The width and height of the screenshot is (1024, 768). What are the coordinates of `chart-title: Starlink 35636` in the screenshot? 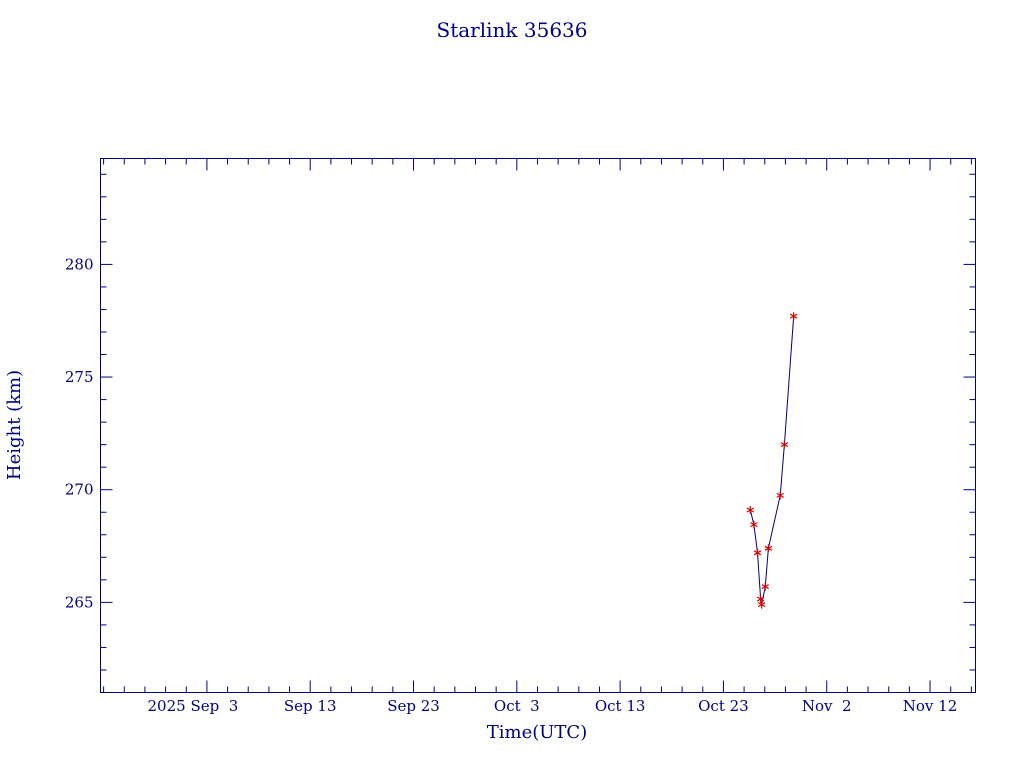 It's located at (512, 30).